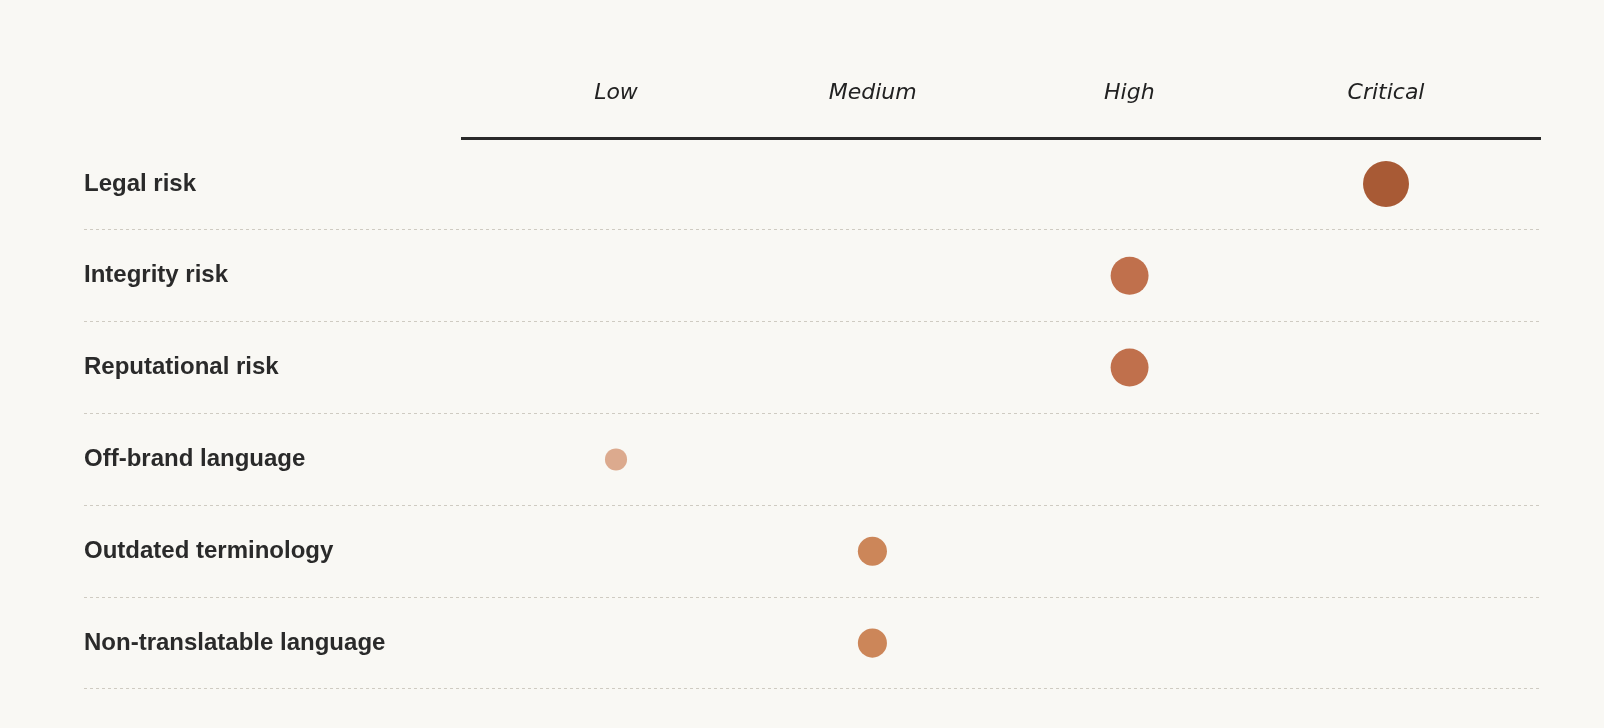  I want to click on text: Low, so click(616, 91).